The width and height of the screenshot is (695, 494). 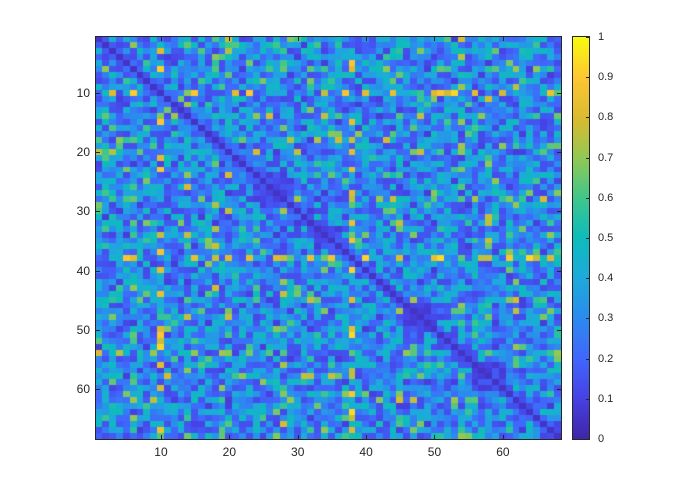 I want to click on colorbar-tick-label: 0.4, so click(x=606, y=278).